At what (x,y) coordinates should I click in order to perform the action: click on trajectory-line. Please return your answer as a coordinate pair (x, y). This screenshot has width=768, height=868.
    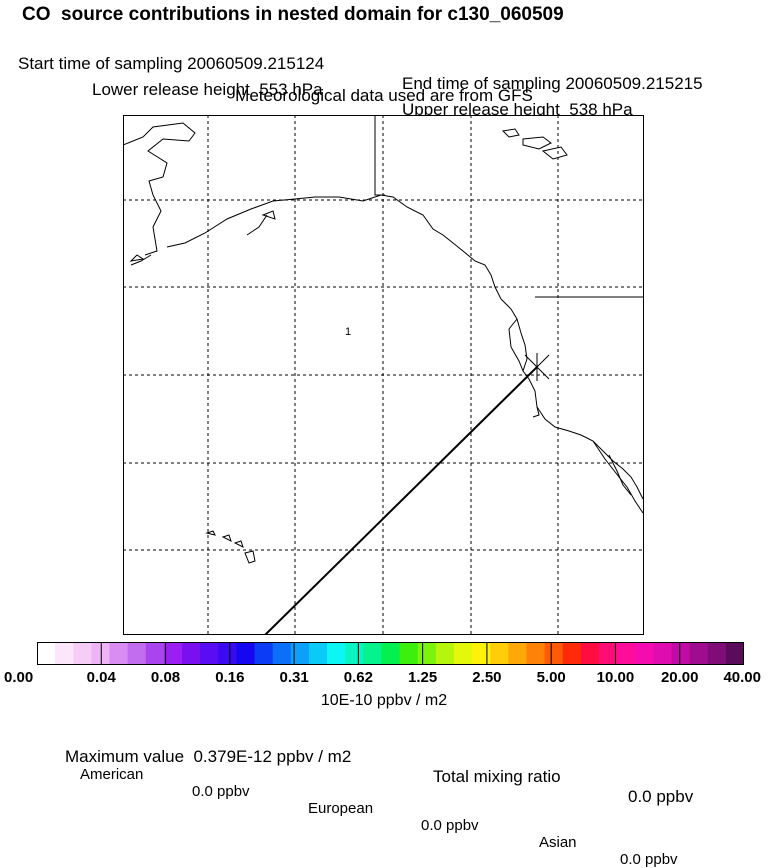
    Looking at the image, I should click on (401, 500).